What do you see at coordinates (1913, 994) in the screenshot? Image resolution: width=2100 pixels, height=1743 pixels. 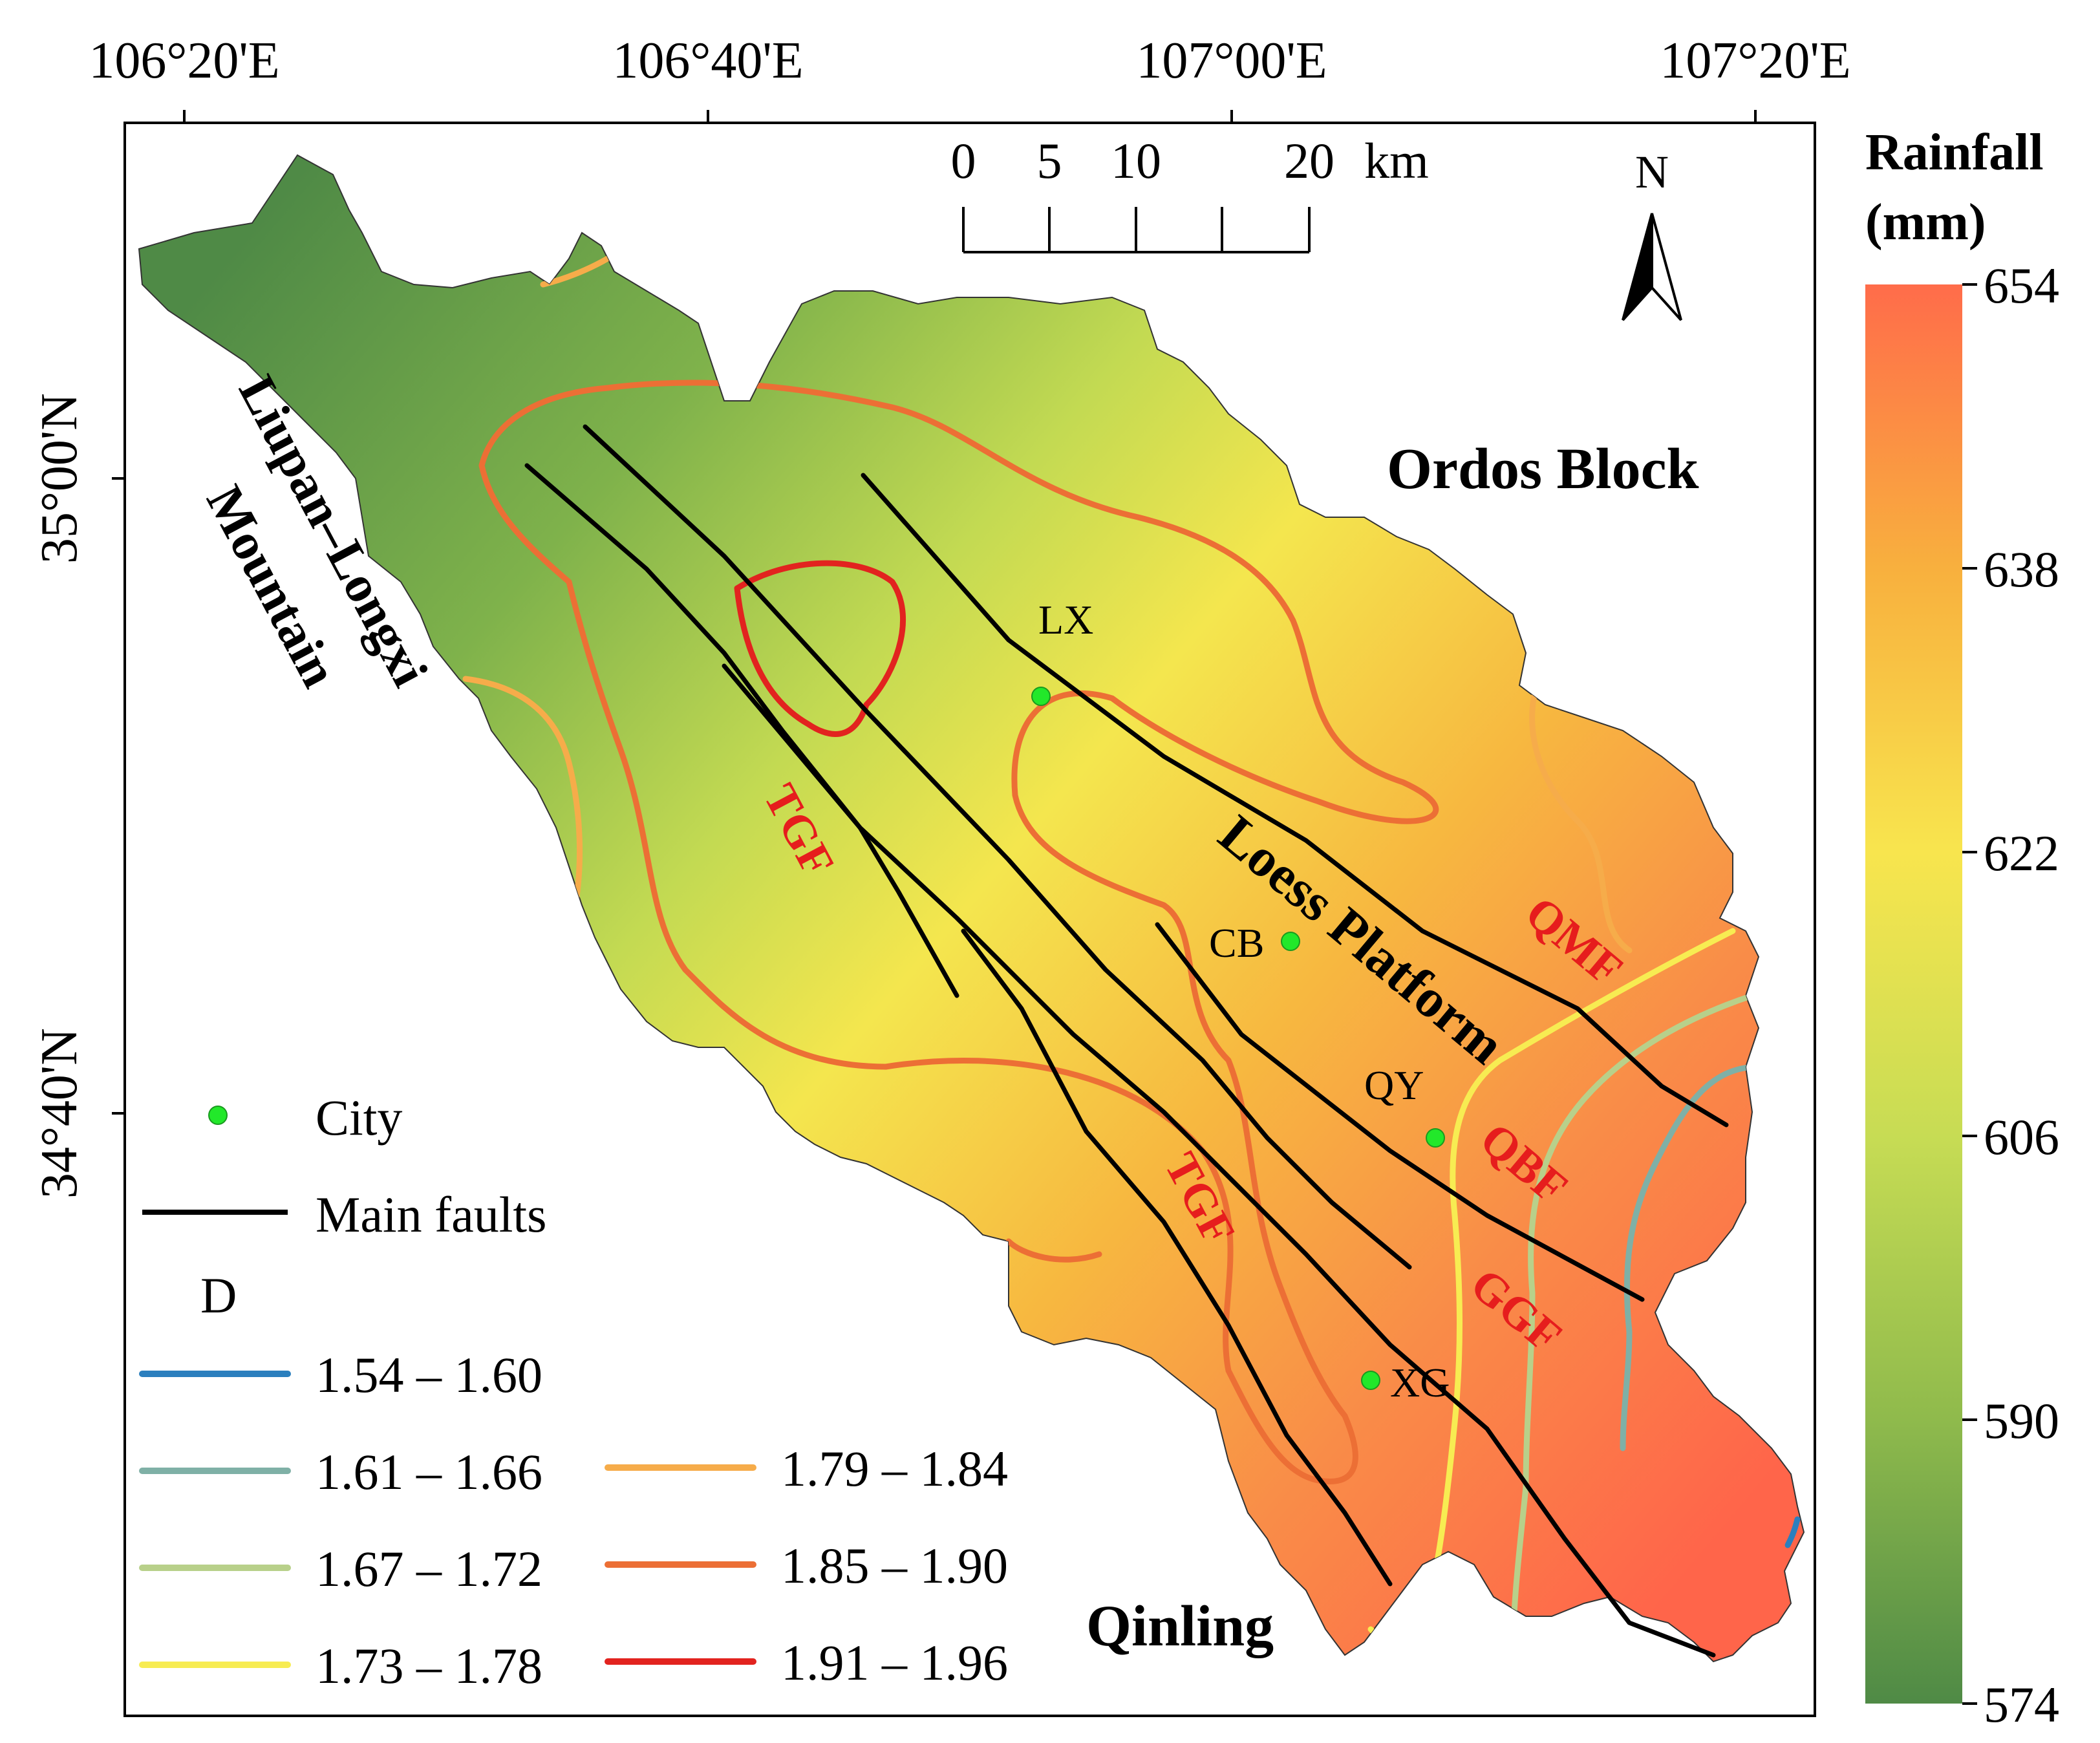 I see `colorbar-ramp` at bounding box center [1913, 994].